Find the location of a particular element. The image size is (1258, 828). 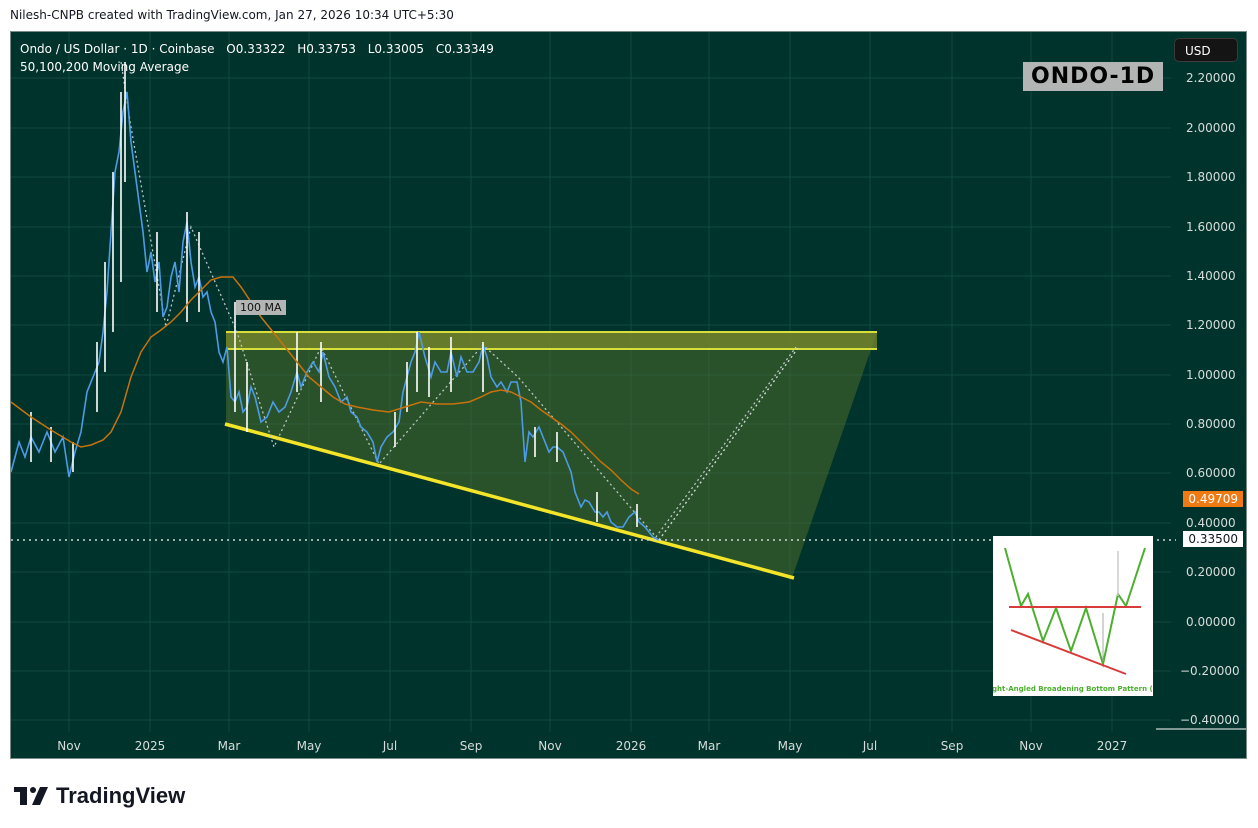

svg-text: 1.40000 is located at coordinates (1211, 276).